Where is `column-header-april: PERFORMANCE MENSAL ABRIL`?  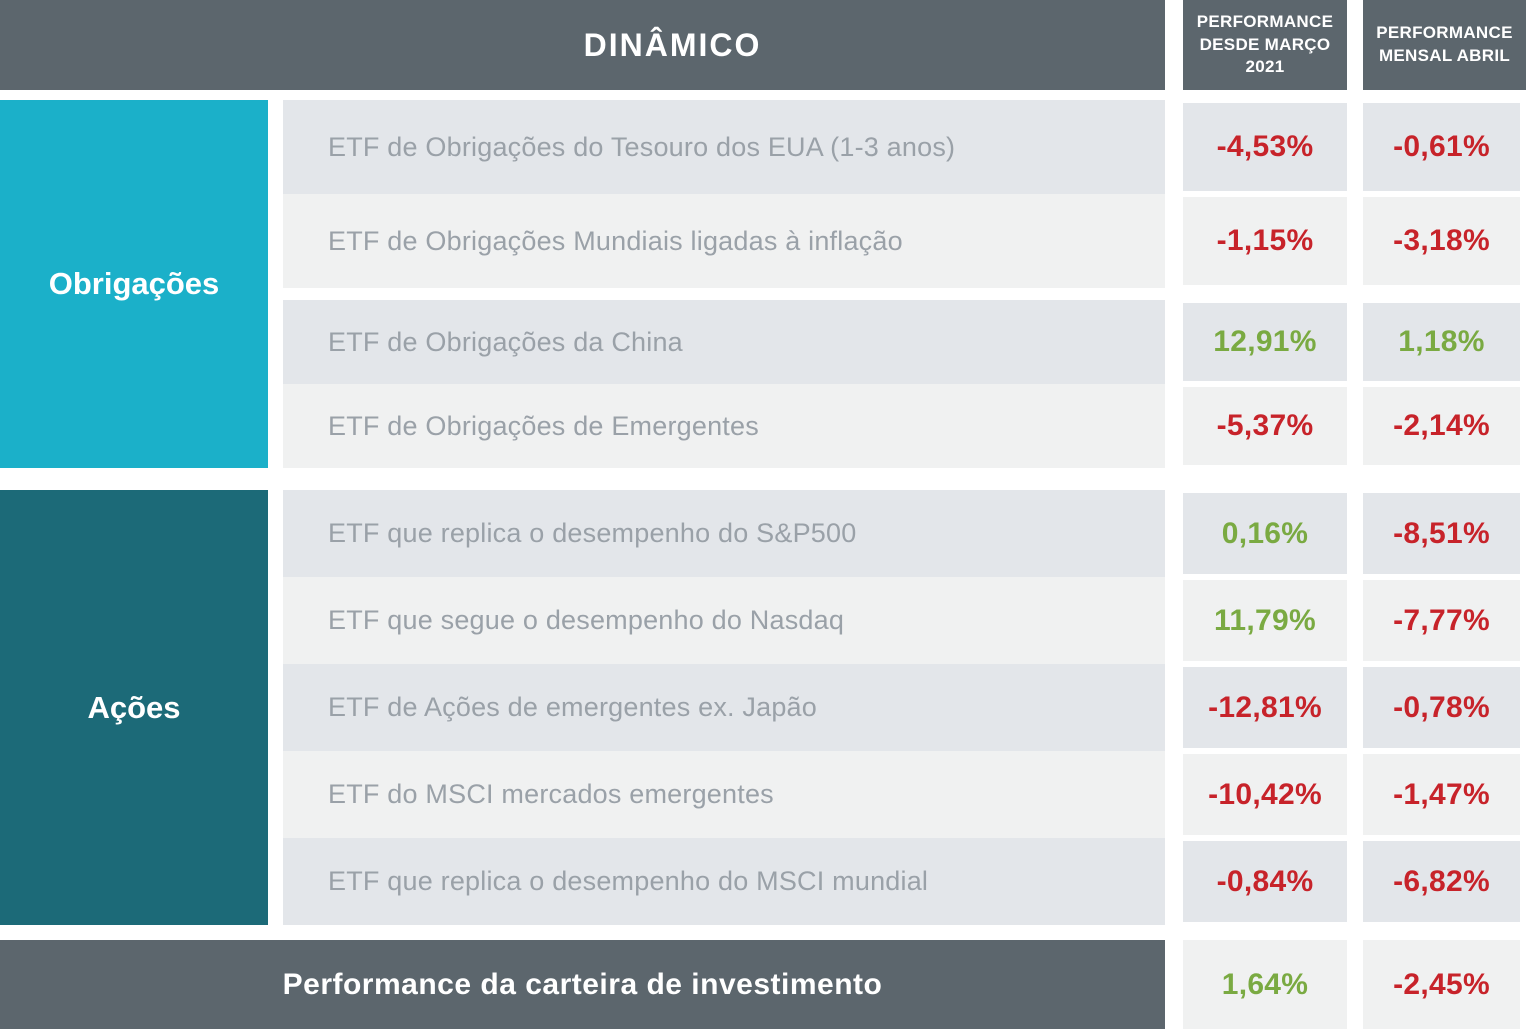 column-header-april: PERFORMANCE MENSAL ABRIL is located at coordinates (1444, 45).